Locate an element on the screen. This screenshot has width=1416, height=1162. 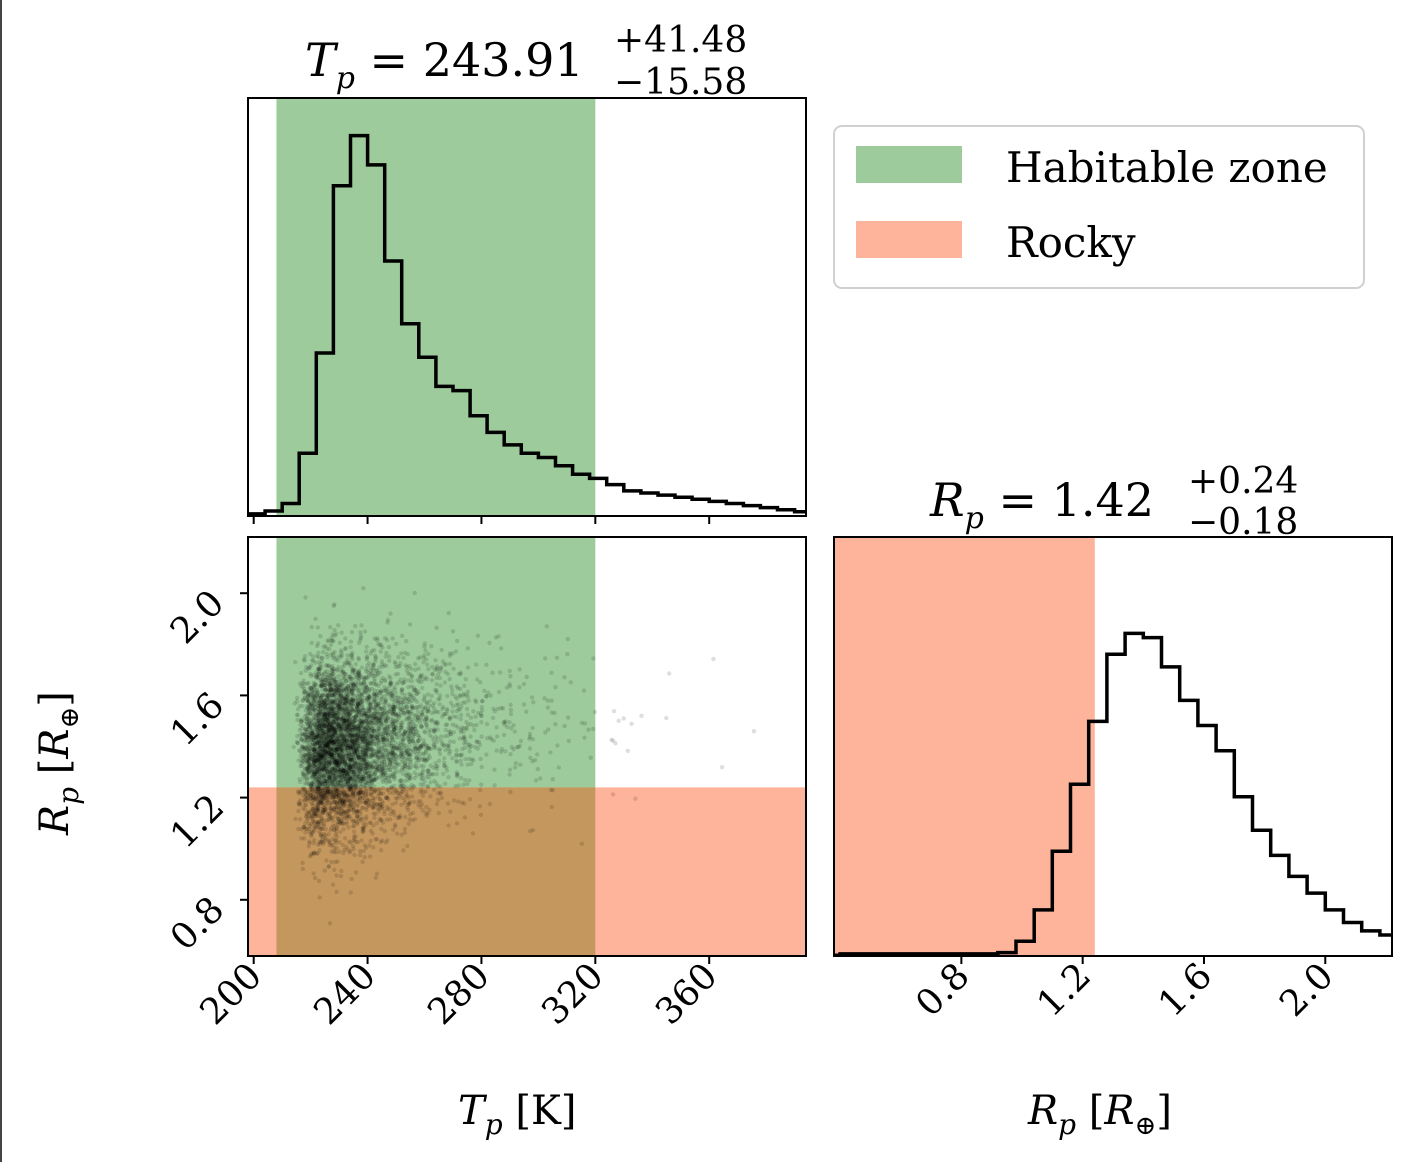
scatter-overlap-band is located at coordinates (436, 871).